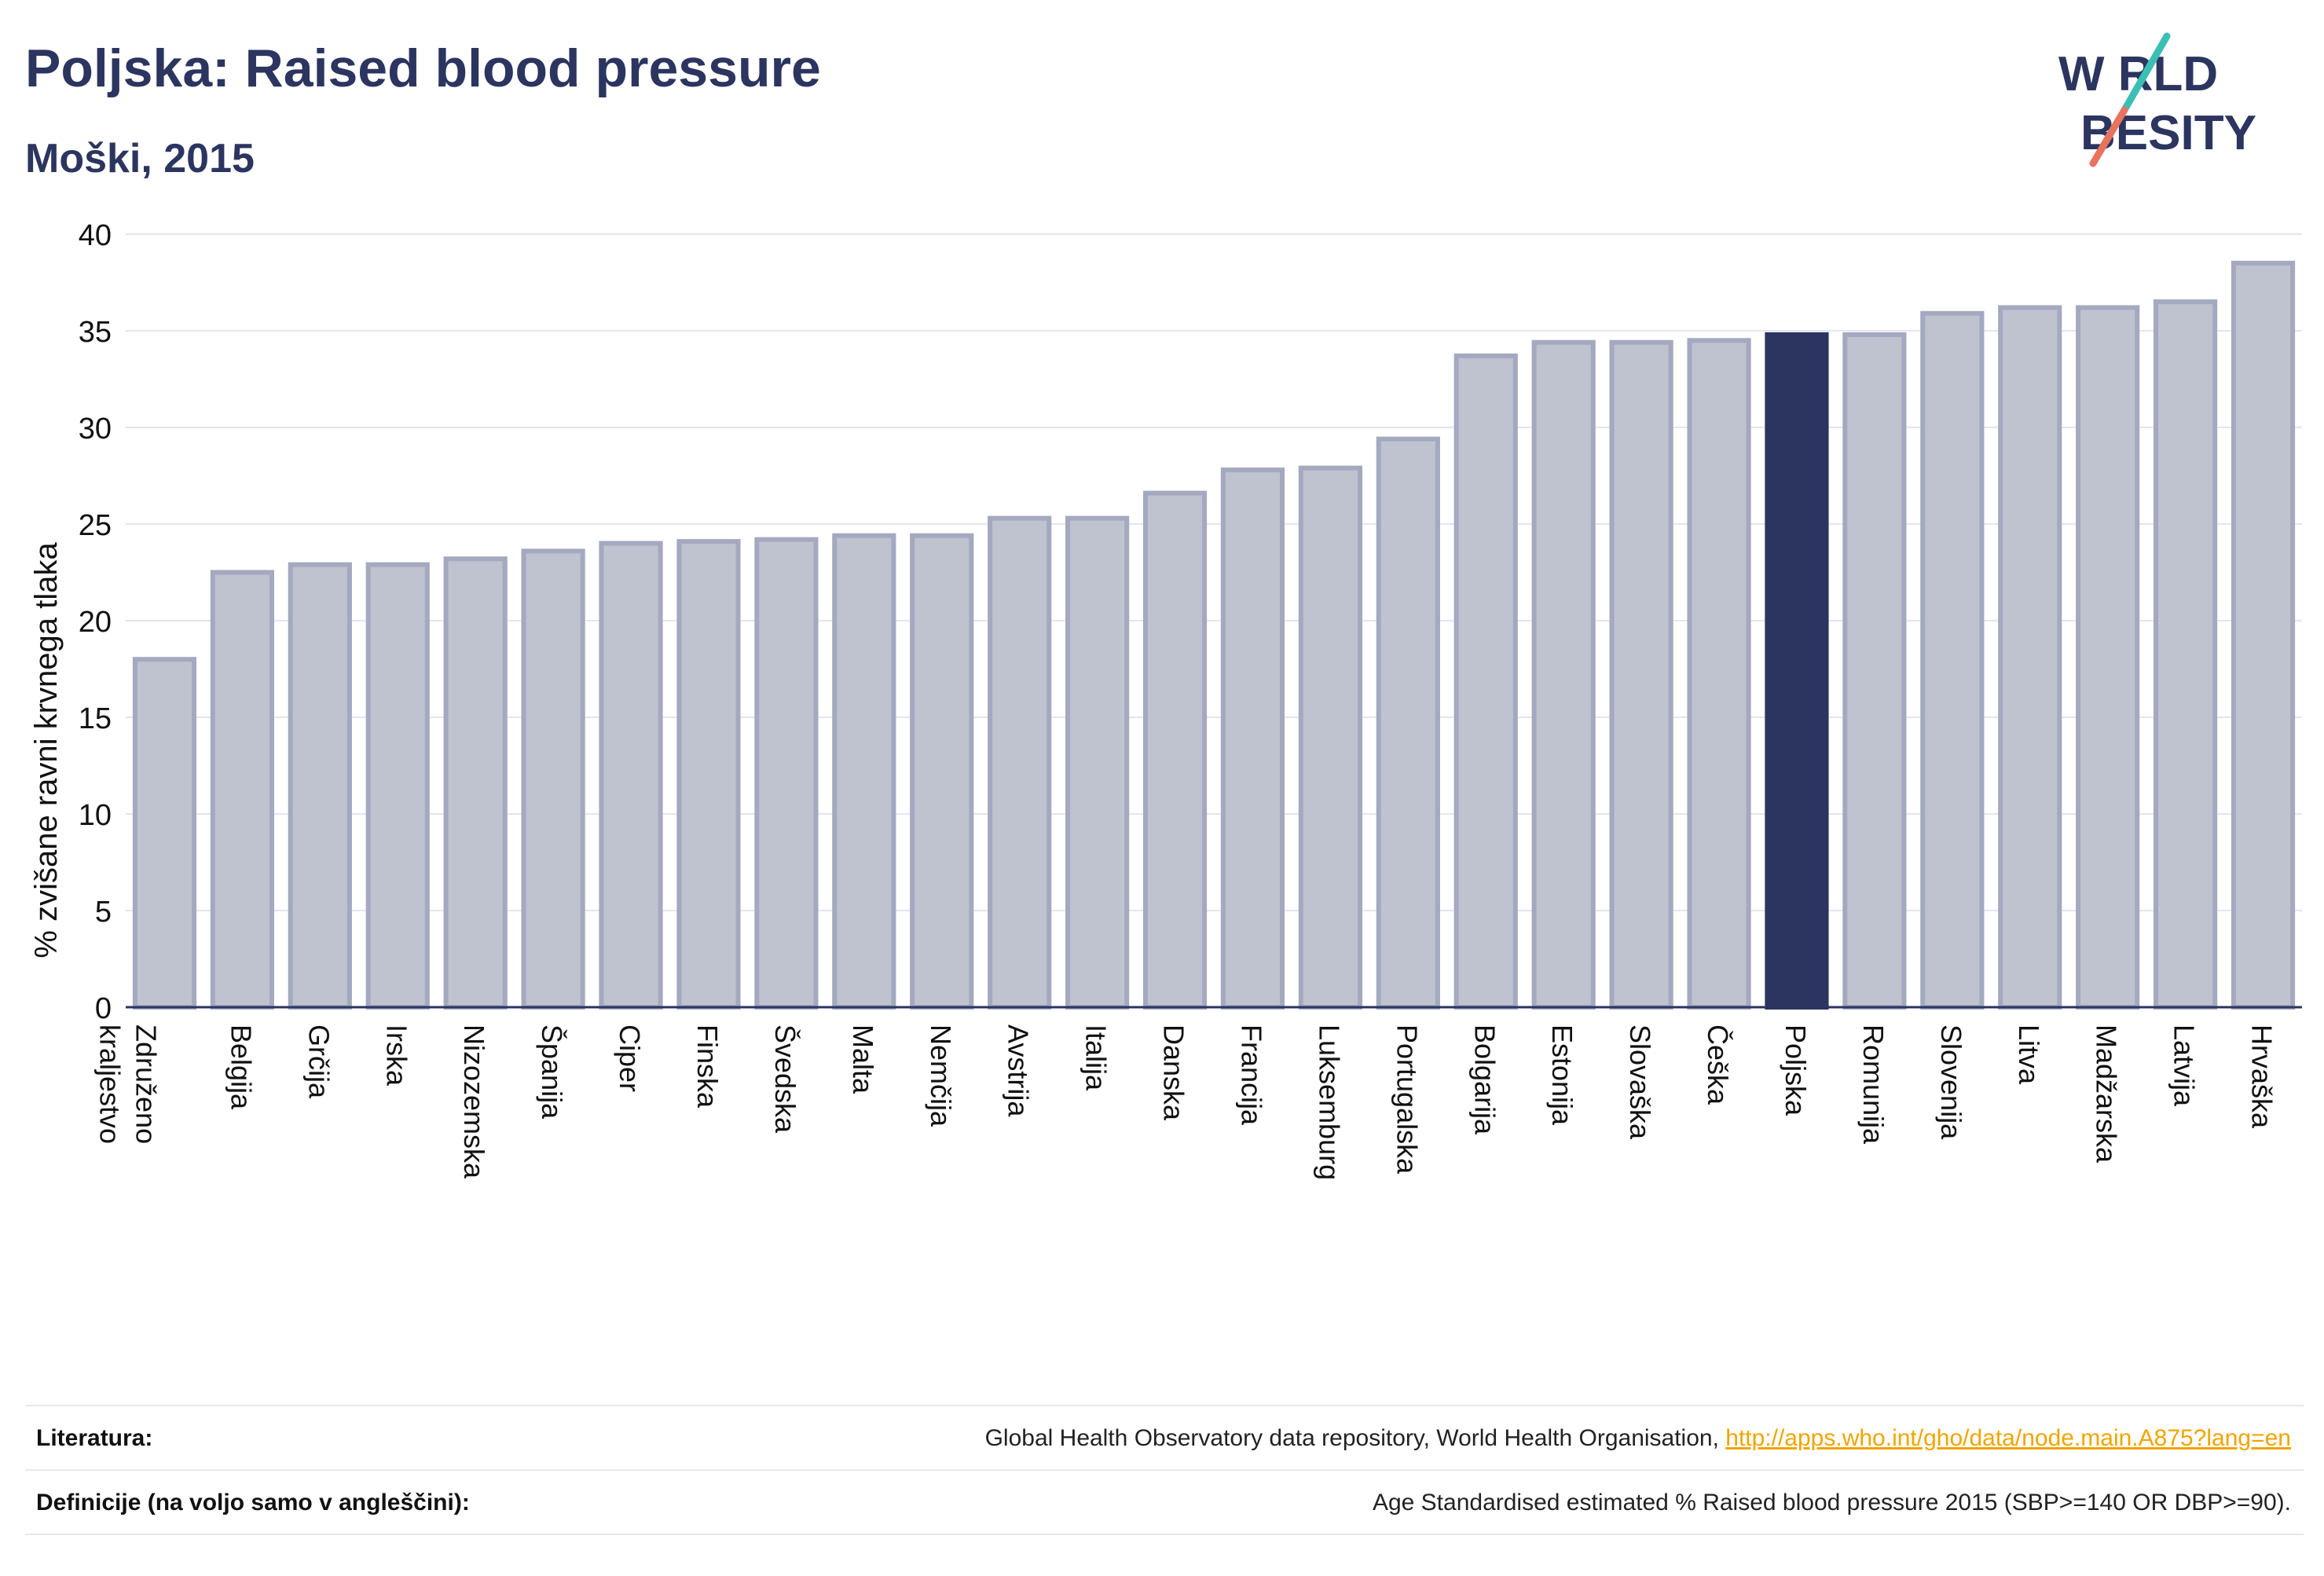  Describe the element at coordinates (785, 1079) in the screenshot. I see `x-tick-label: Švedska` at that location.